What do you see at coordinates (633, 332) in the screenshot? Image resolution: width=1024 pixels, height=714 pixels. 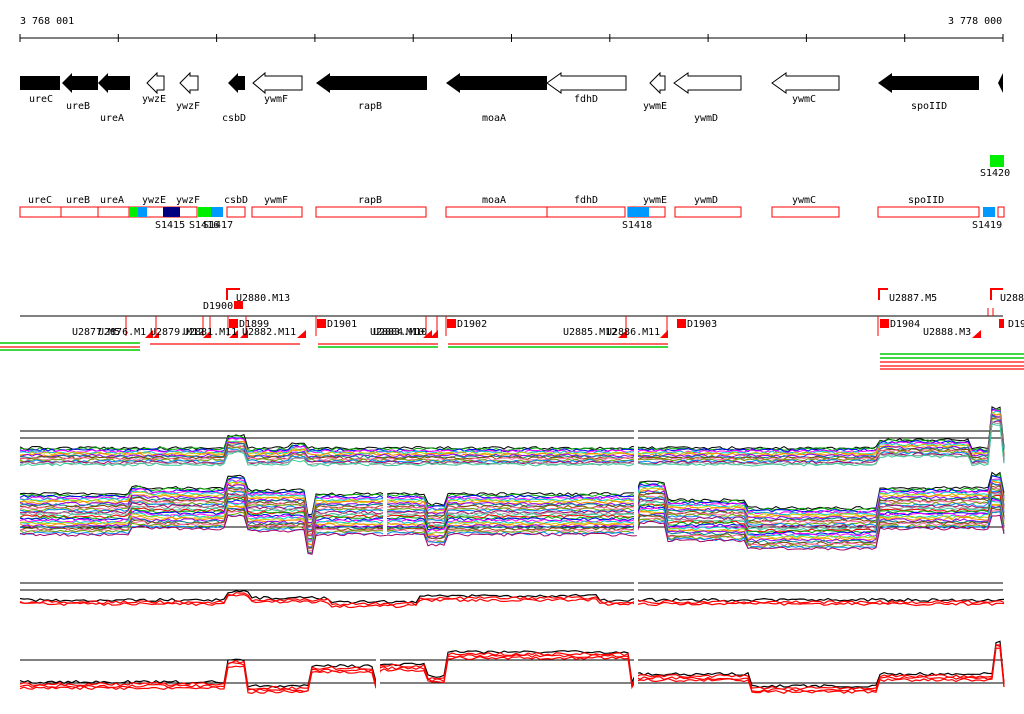 I see `feature-label: U2886.M11` at bounding box center [633, 332].